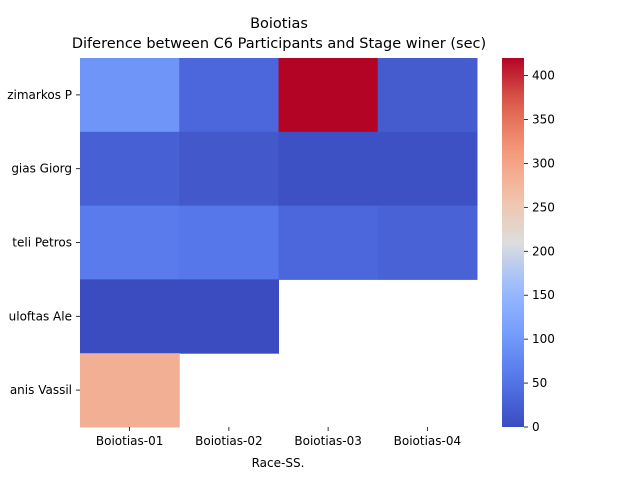  Describe the element at coordinates (543, 120) in the screenshot. I see `colorbar-tick-label: 350` at that location.